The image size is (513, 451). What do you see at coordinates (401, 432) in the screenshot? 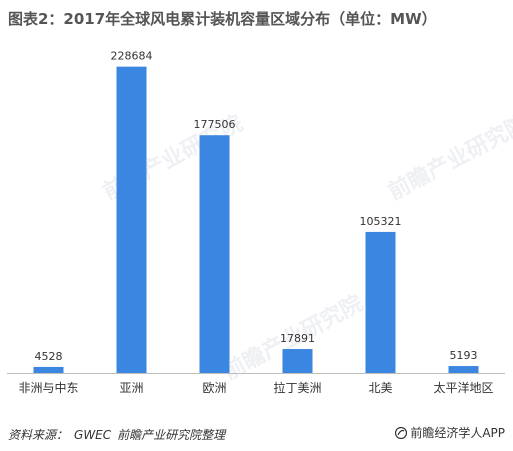
I see `brand-logo-icon` at bounding box center [401, 432].